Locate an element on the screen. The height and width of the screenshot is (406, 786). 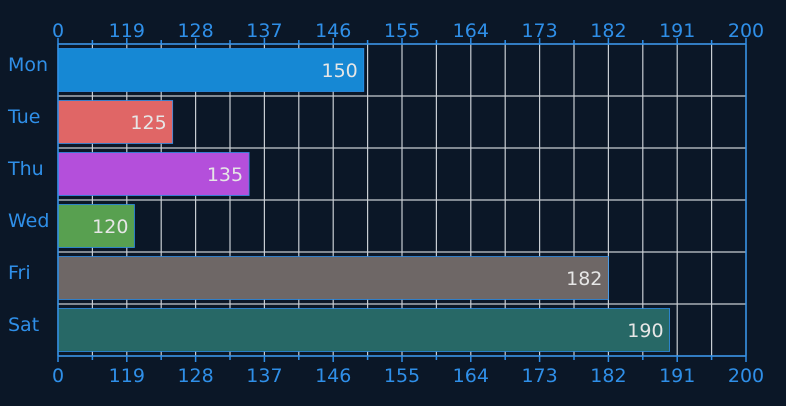
tick-label-bottom: 164 is located at coordinates (471, 376).